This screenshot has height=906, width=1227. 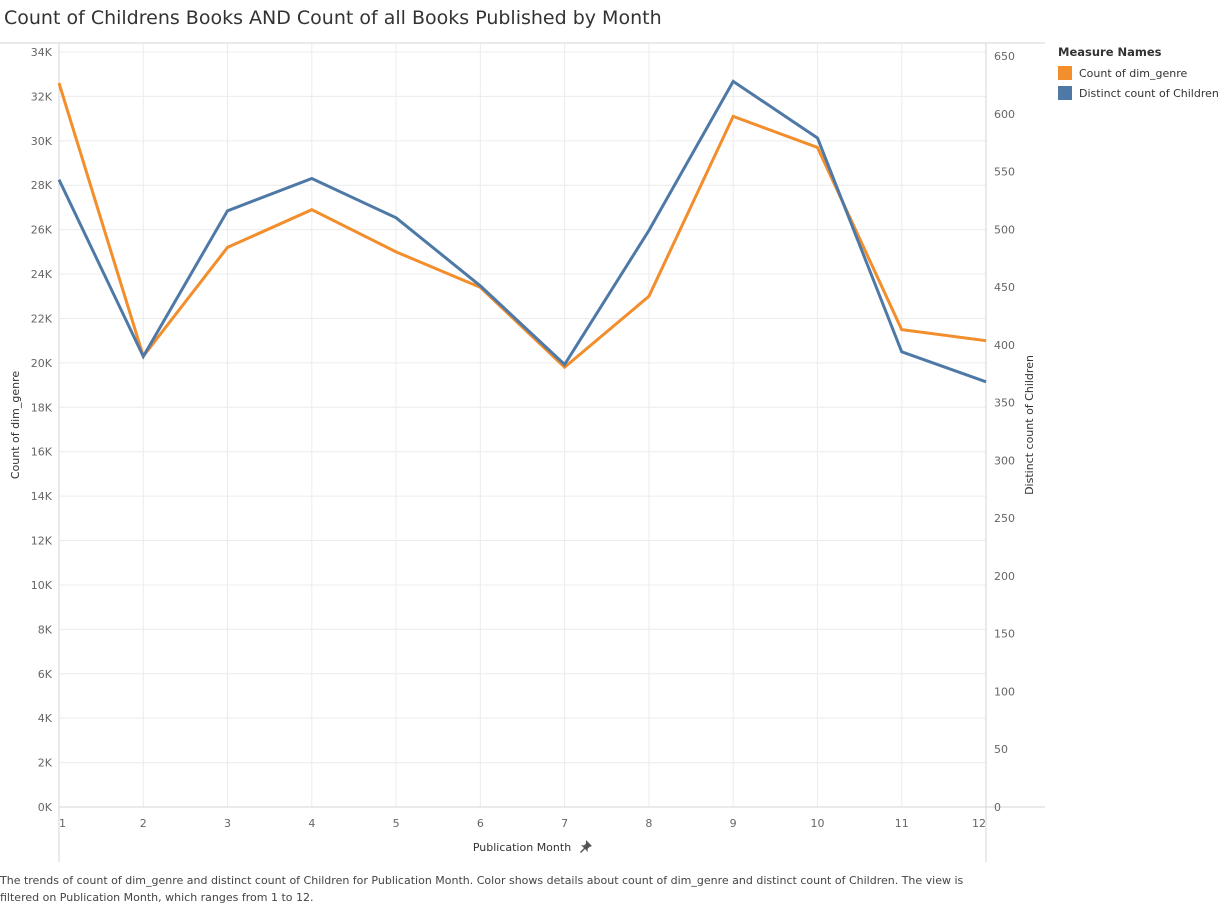 I want to click on y-tick-label: 22K, so click(x=42, y=318).